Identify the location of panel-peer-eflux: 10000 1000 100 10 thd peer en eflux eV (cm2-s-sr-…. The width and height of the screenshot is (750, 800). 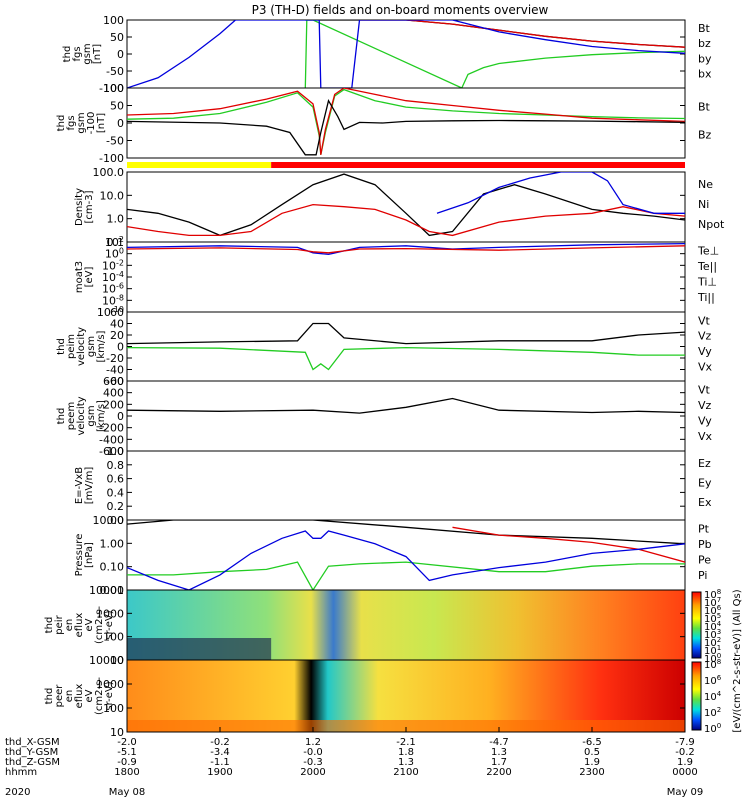
(365, 696).